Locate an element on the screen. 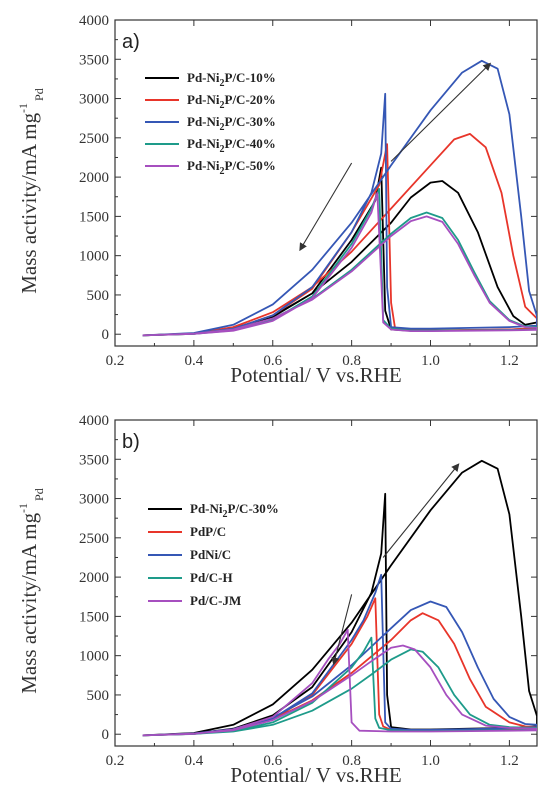 Image resolution: width=541 pixels, height=800 pixels. legend-text-part: P/C-50% is located at coordinates (250, 165).